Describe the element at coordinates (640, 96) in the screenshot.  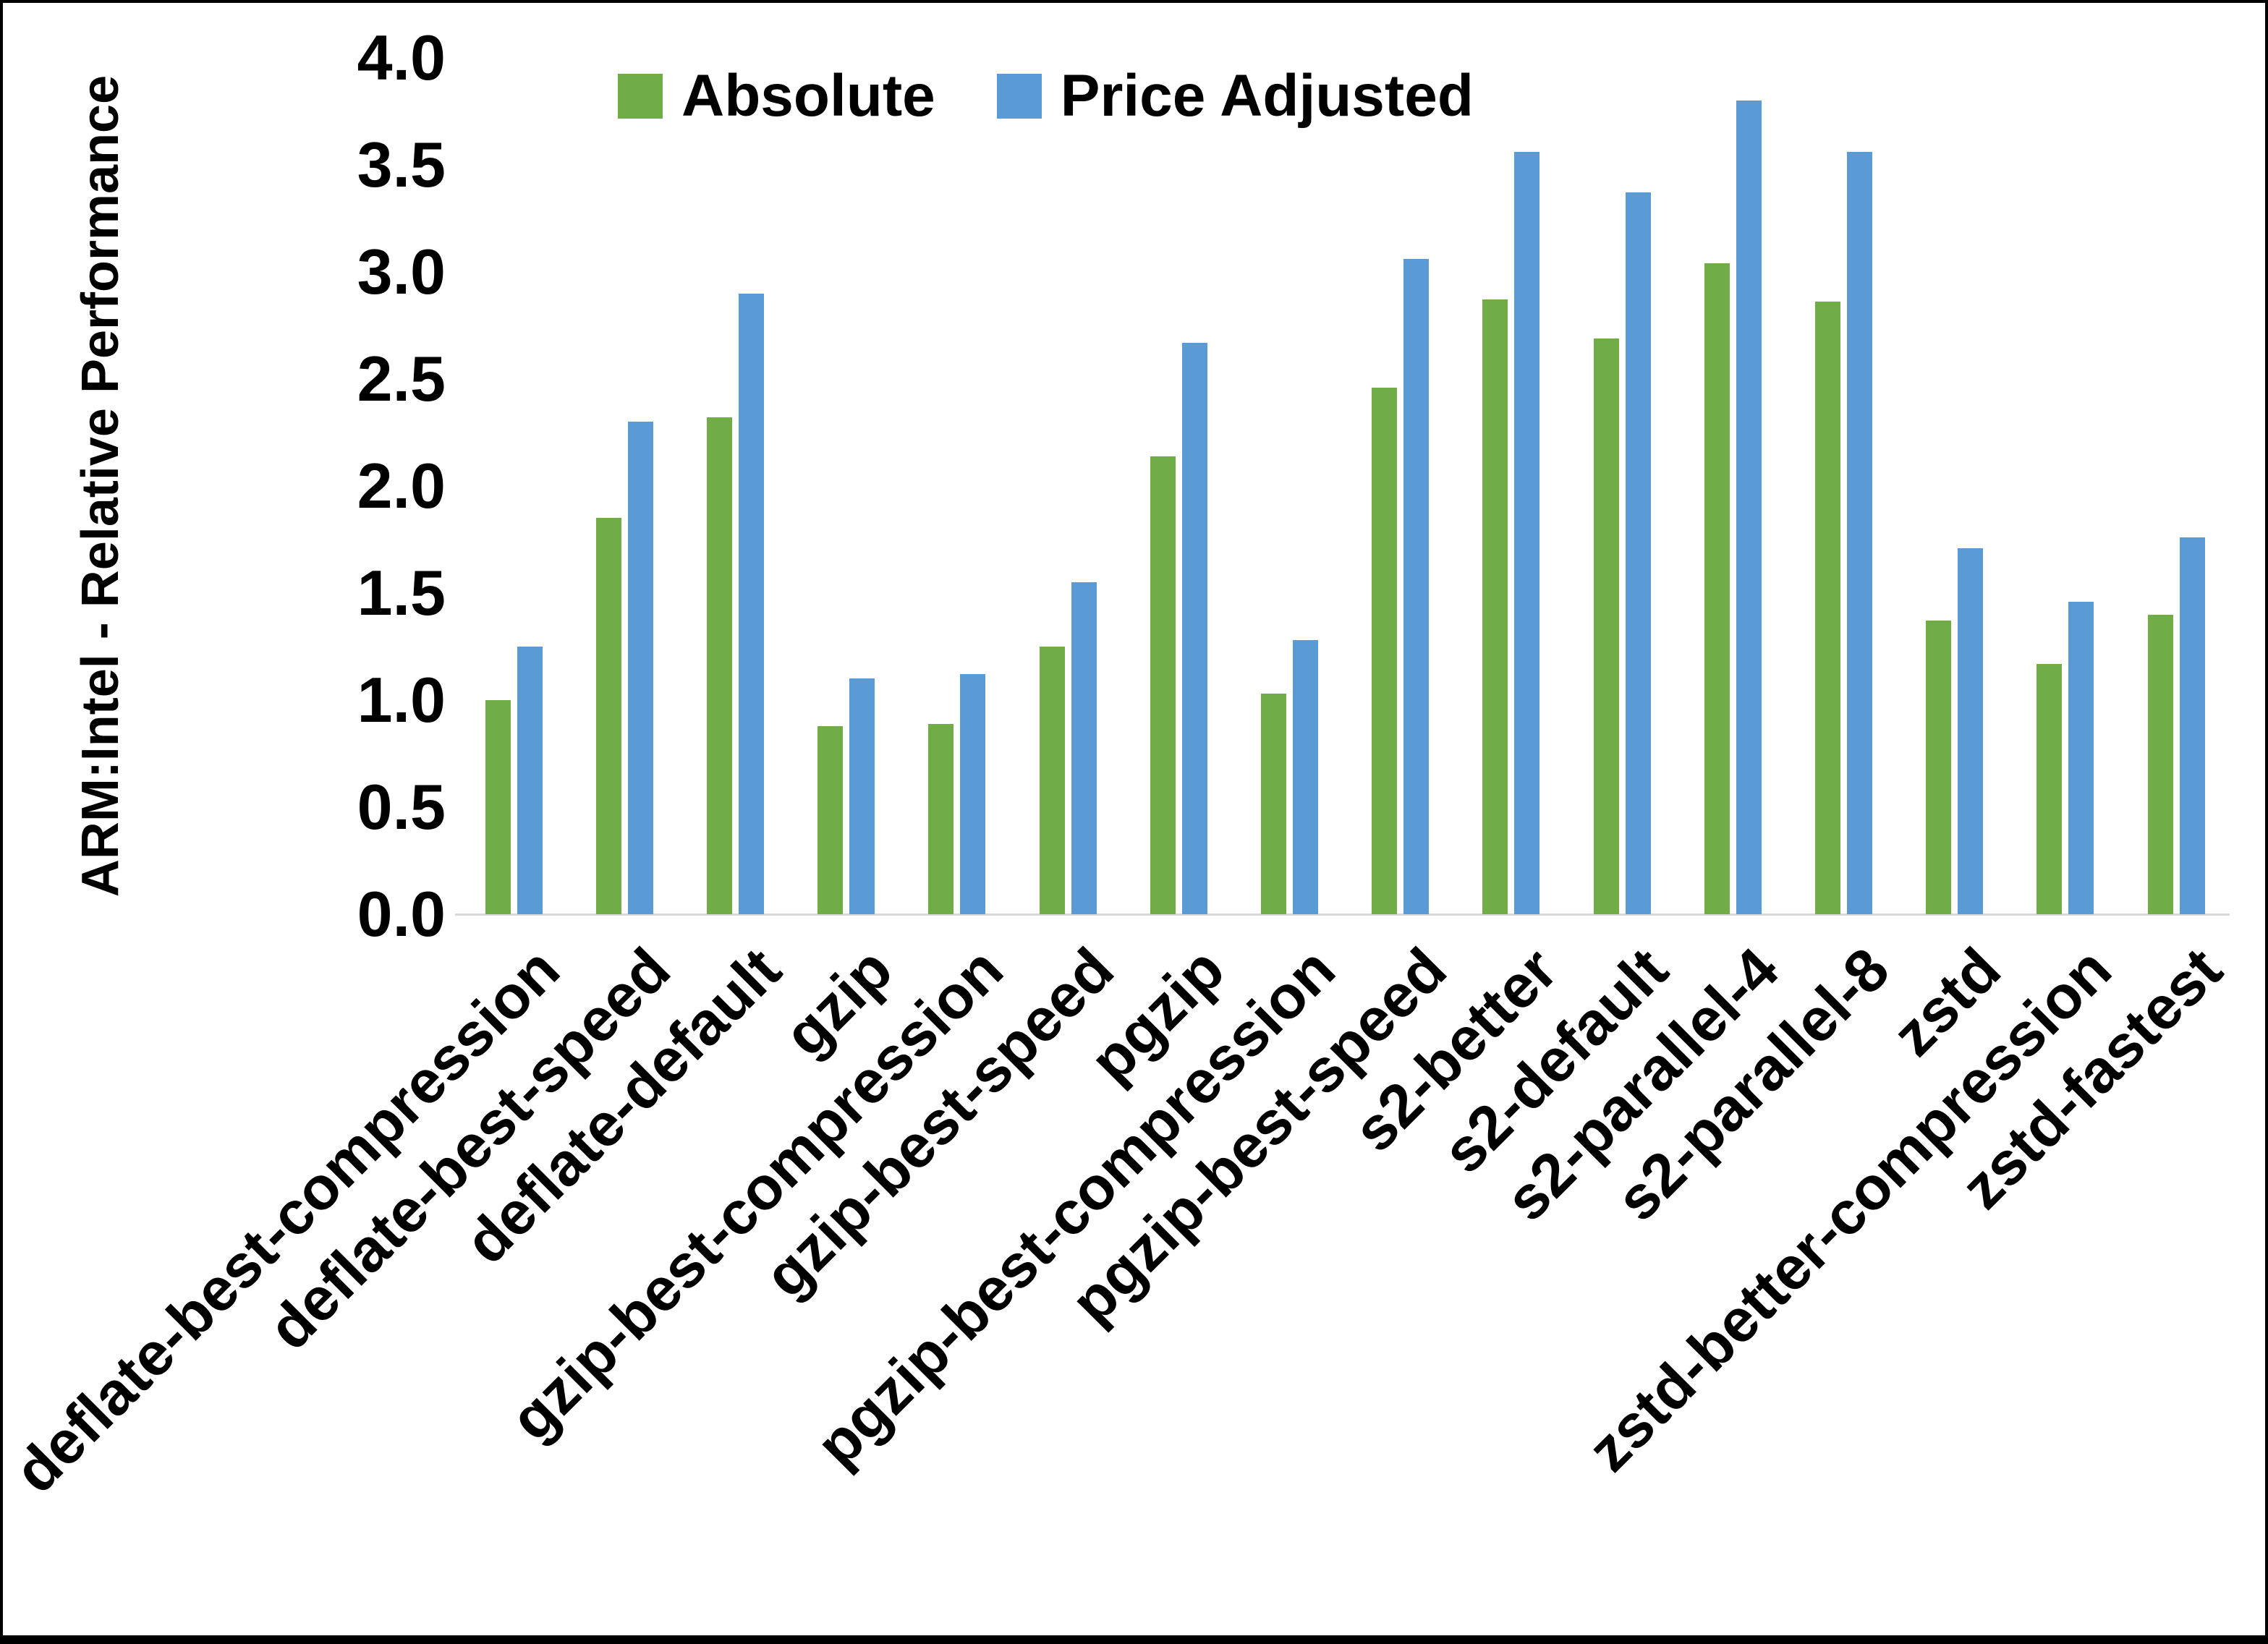
I see `legend-swatch-absolute-icon` at that location.